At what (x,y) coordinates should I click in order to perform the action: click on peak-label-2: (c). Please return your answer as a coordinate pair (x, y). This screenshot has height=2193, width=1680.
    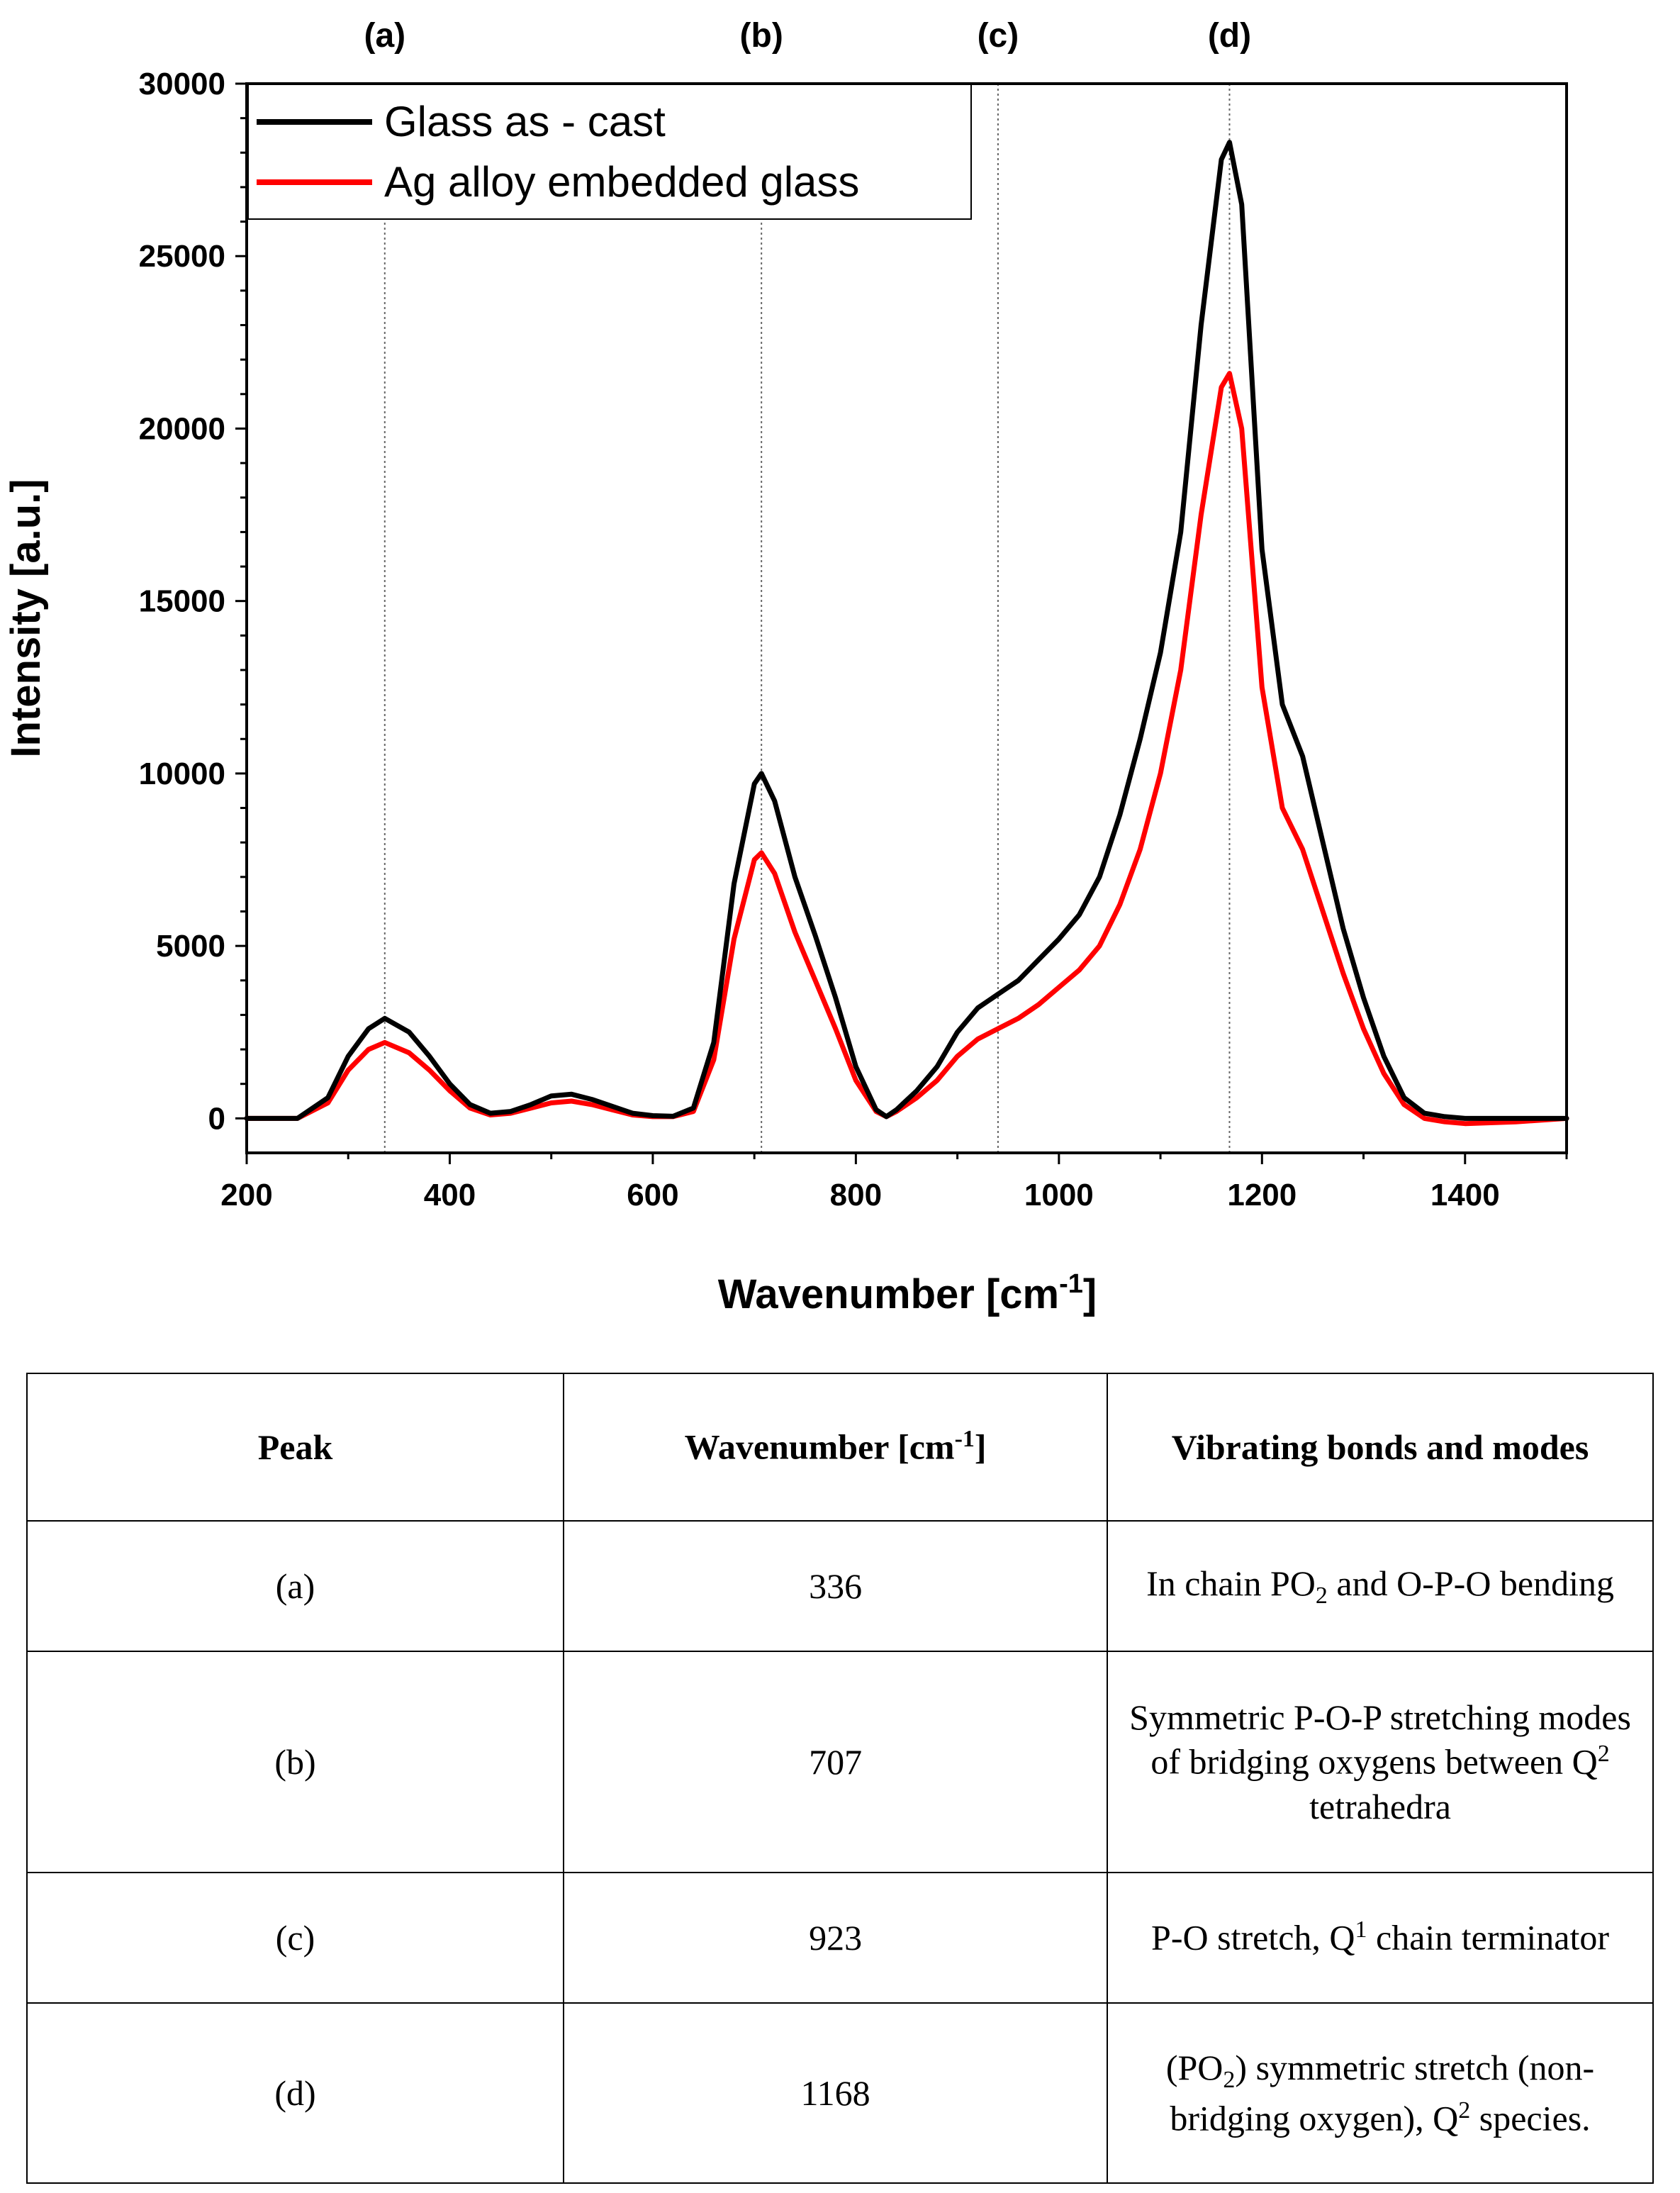
    Looking at the image, I should click on (999, 36).